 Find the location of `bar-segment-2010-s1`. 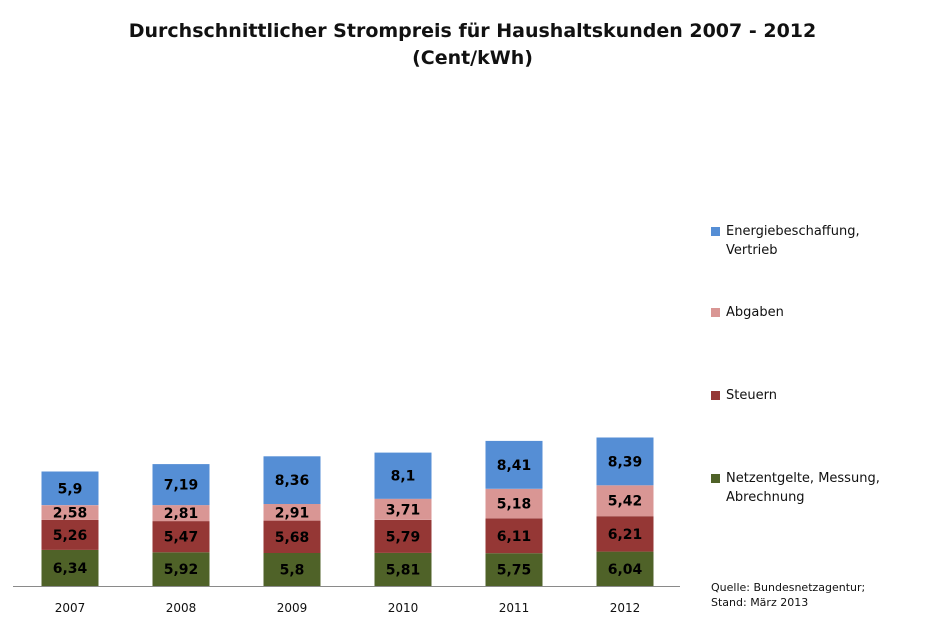

bar-segment-2010-s1 is located at coordinates (403, 536).